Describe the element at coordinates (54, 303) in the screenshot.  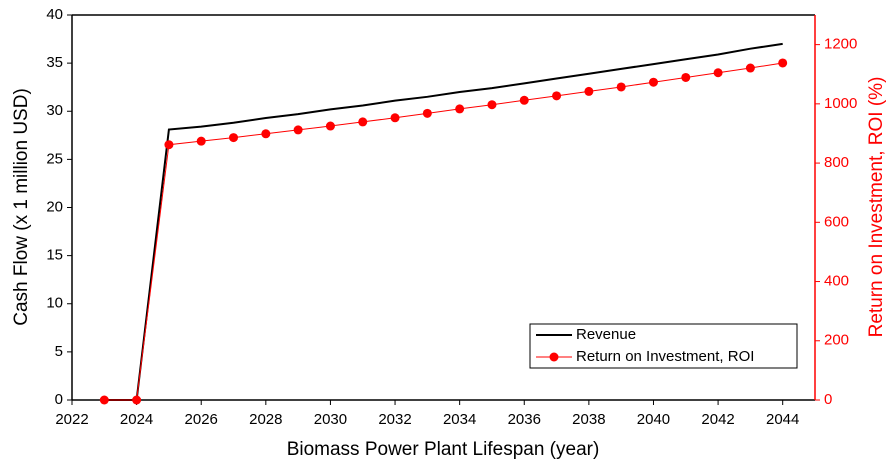
I see `y-tick-label: 10` at that location.